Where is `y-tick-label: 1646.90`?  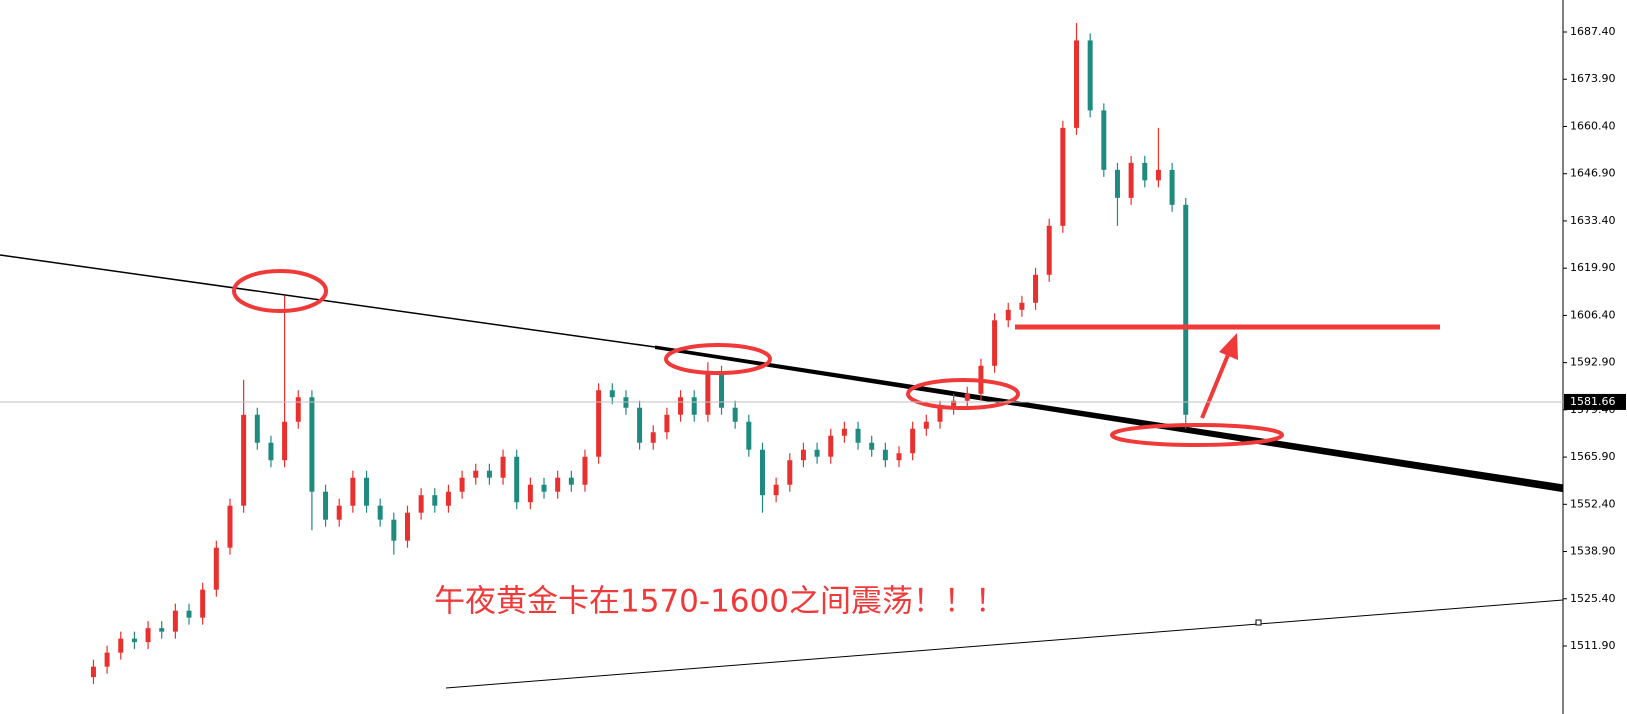
y-tick-label: 1646.90 is located at coordinates (1593, 173).